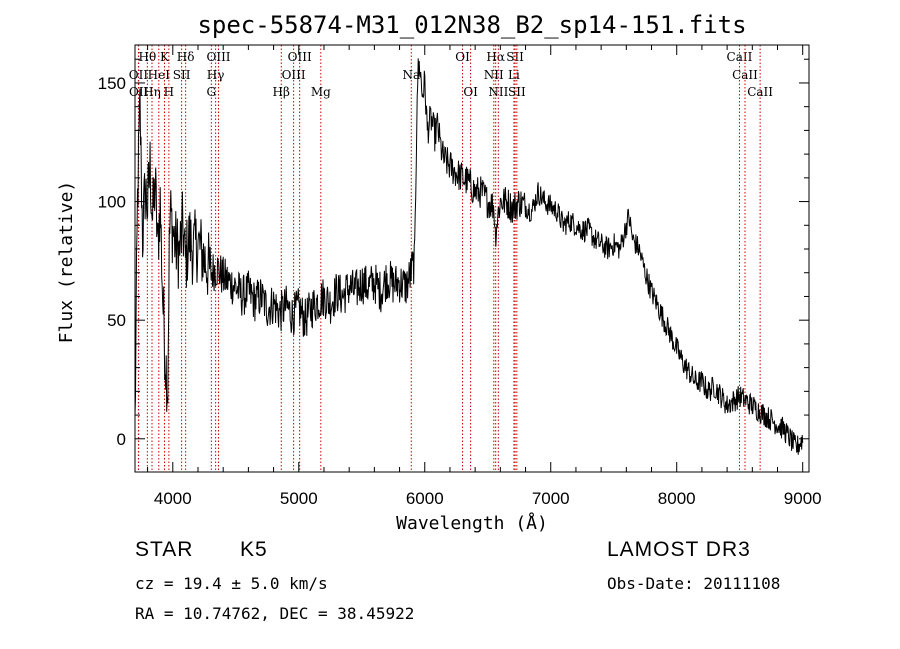  What do you see at coordinates (212, 92) in the screenshot?
I see `line-label: G` at bounding box center [212, 92].